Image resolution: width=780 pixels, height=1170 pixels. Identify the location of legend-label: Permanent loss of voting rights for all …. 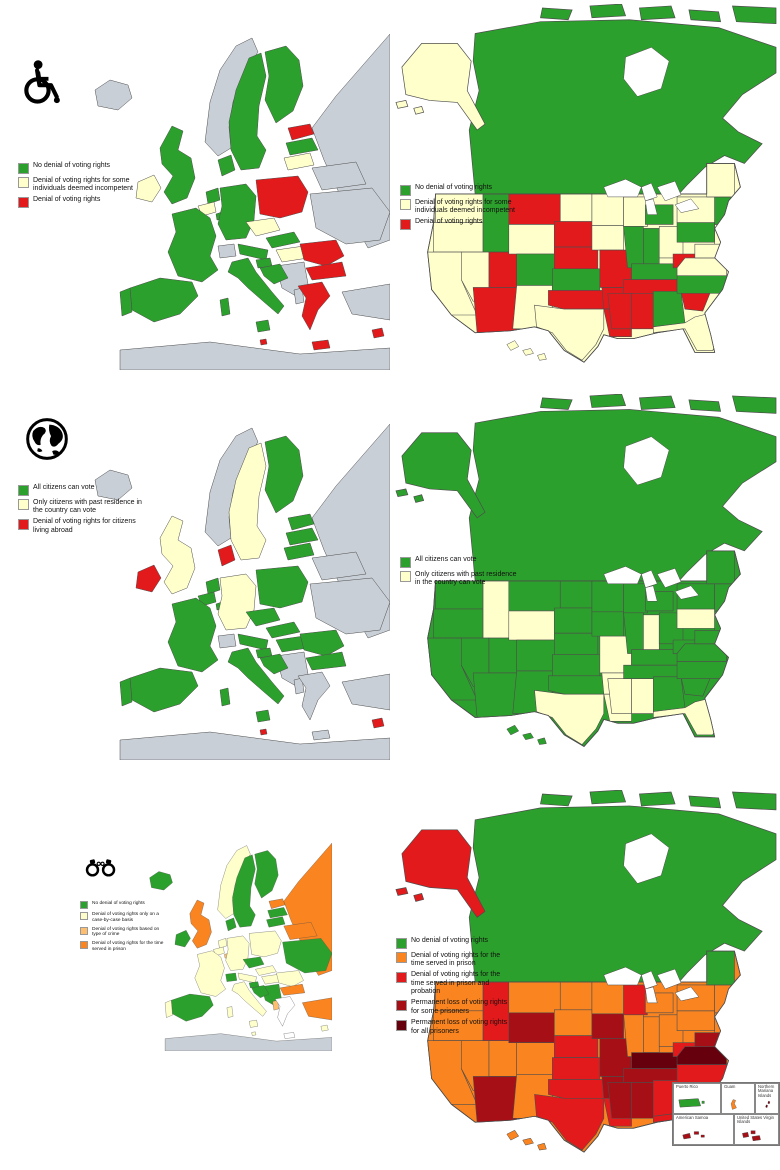
(459, 1027).